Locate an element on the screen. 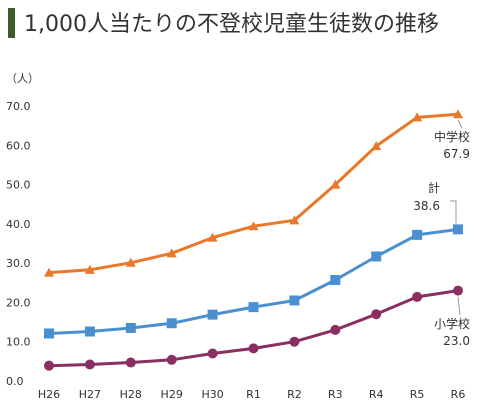  x-tick-label: R4 is located at coordinates (376, 394).